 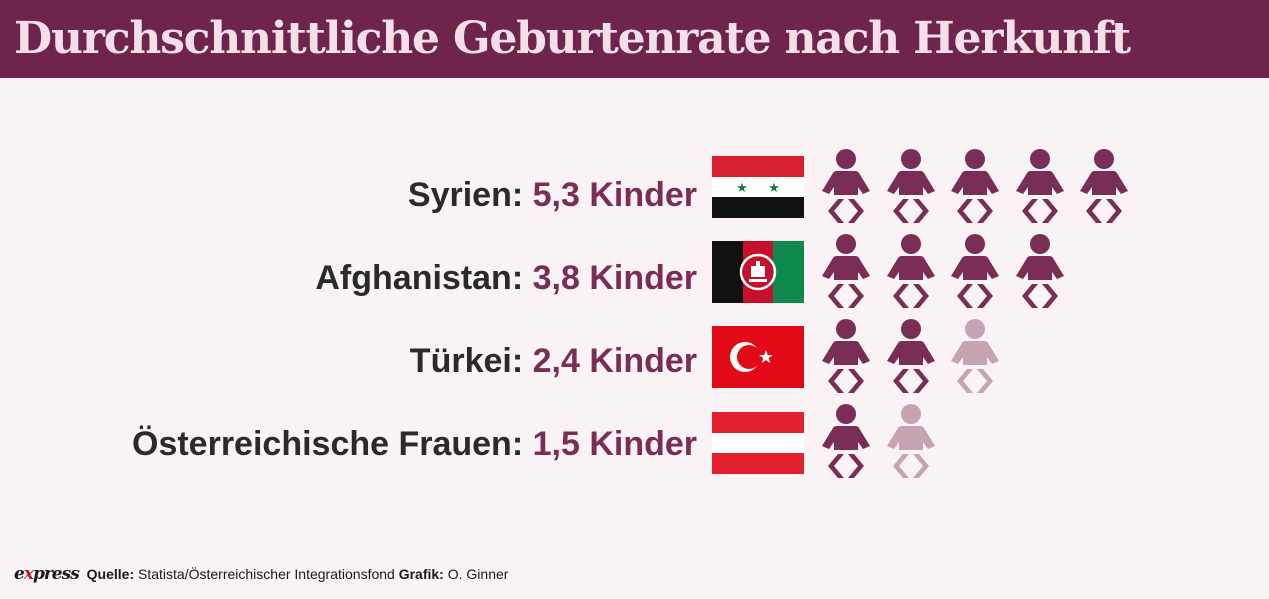 I want to click on category-label: Syrien:, so click(x=465, y=195).